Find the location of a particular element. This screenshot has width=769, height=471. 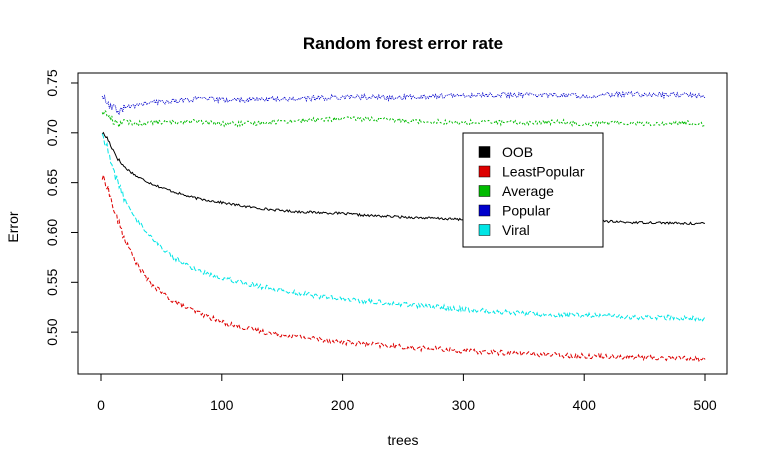

x-tick-label: 400 is located at coordinates (585, 405).